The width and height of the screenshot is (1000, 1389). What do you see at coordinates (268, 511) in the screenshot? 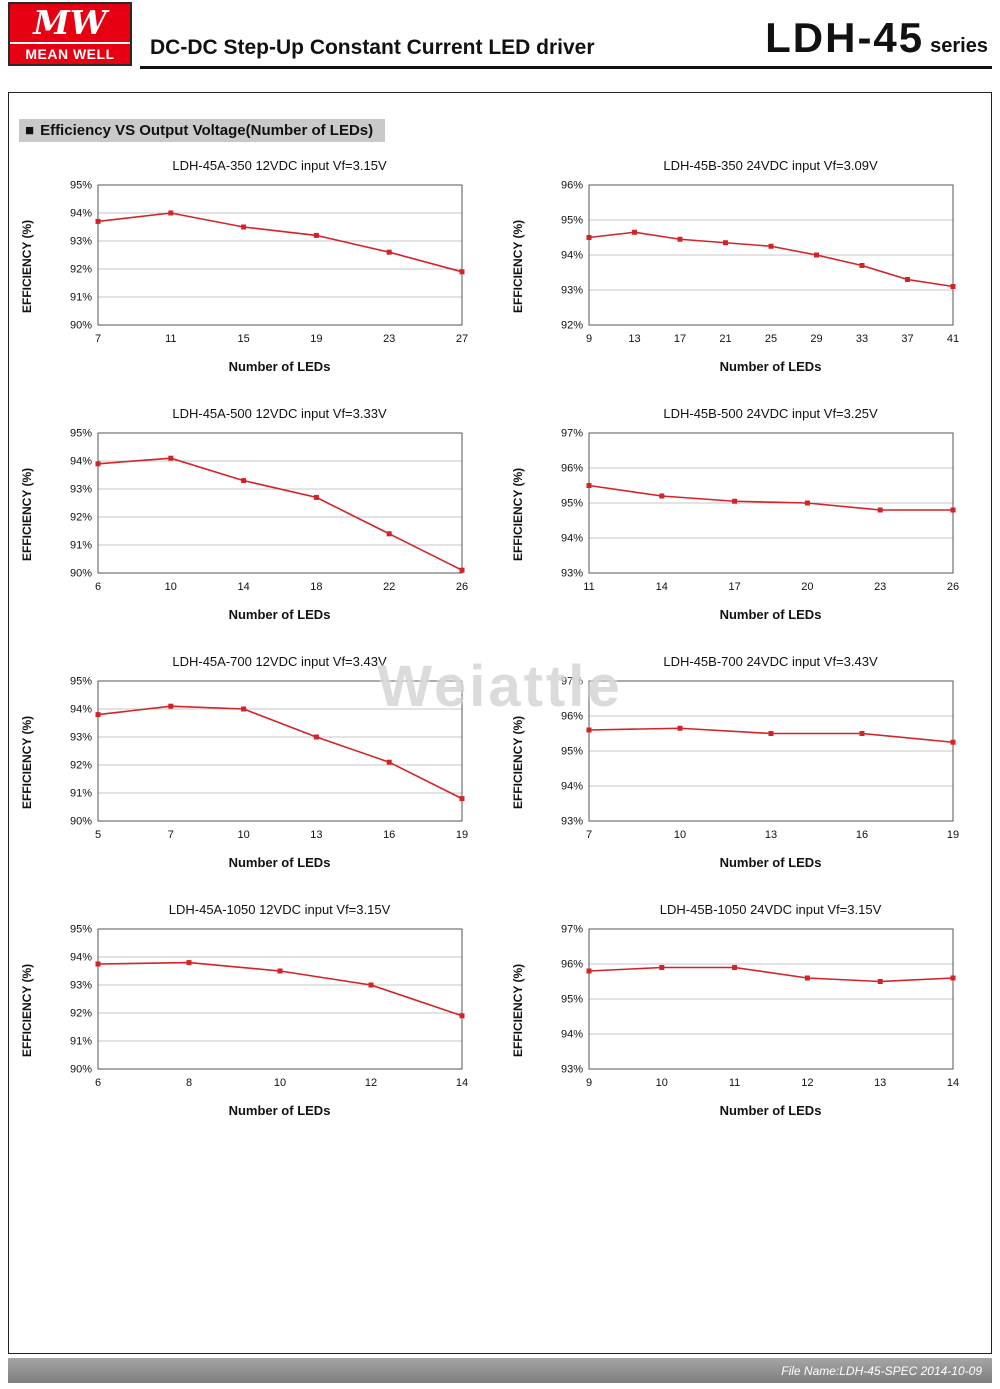
I see `chart-plot: 90% 91% 92% 93% 94% 95% 6 10 14 18 22 26` at bounding box center [268, 511].